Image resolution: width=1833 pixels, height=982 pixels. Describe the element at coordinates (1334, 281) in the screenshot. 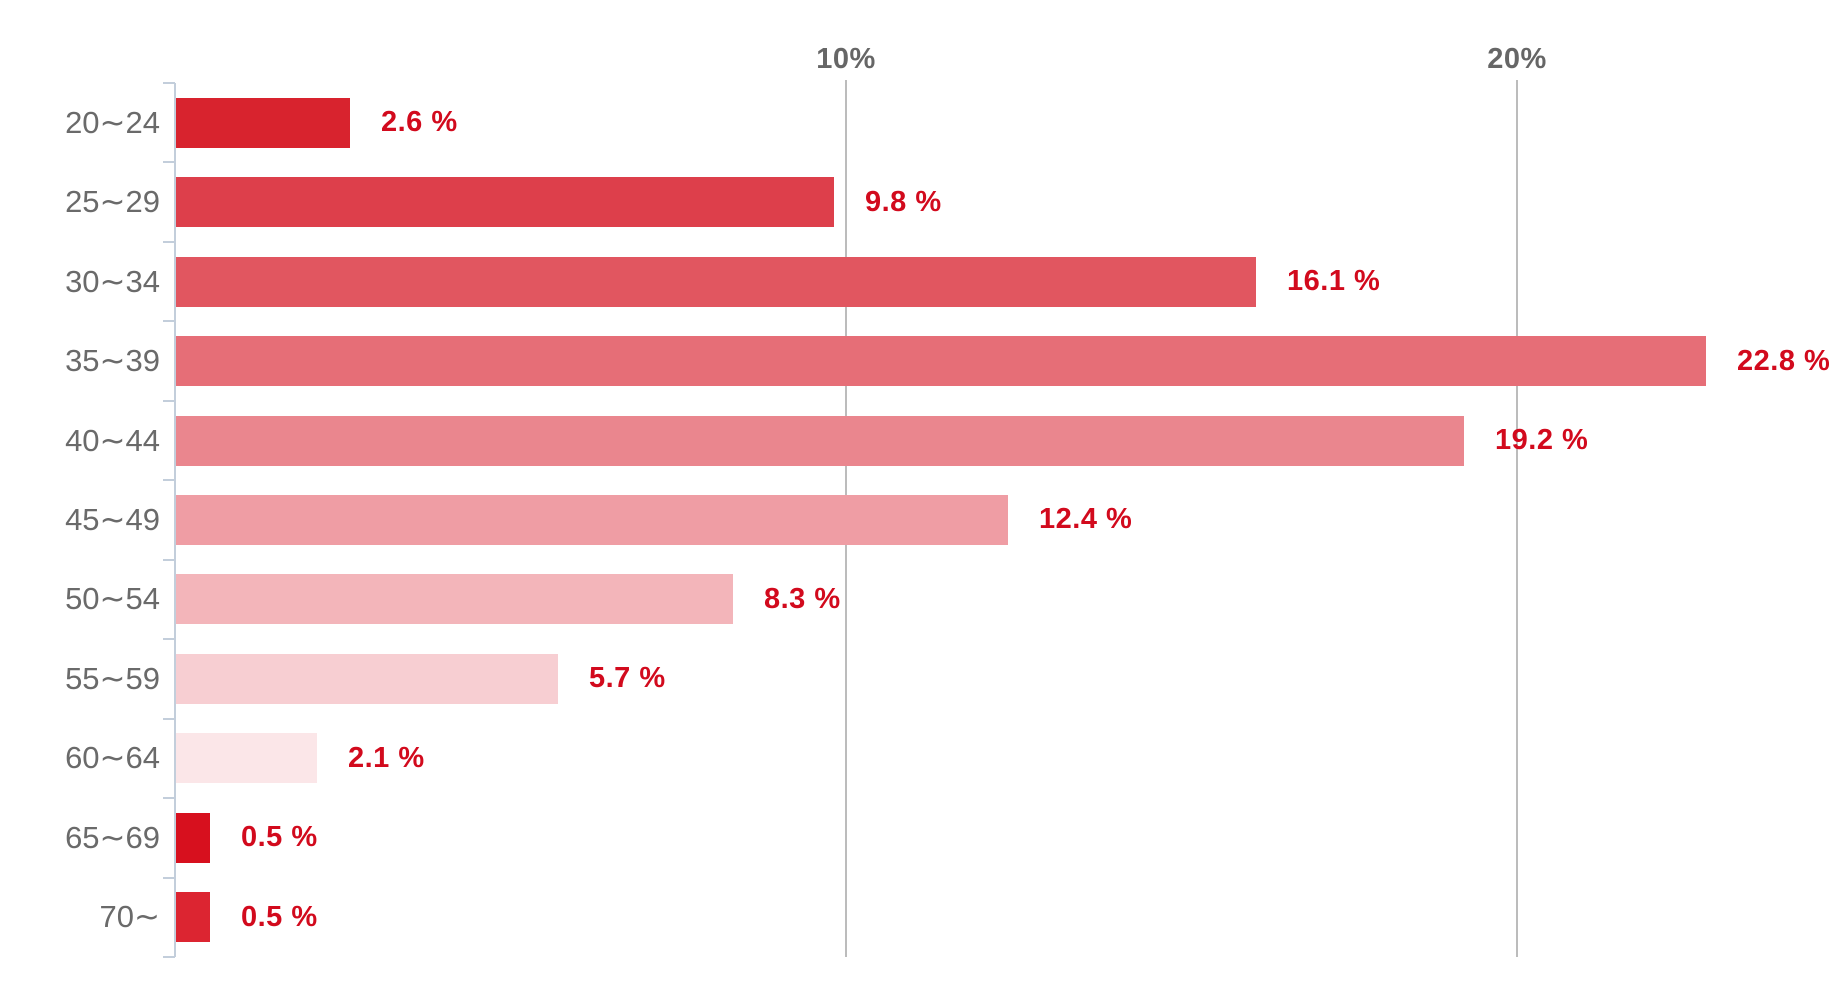

I see `value-label: 16.1 %` at that location.